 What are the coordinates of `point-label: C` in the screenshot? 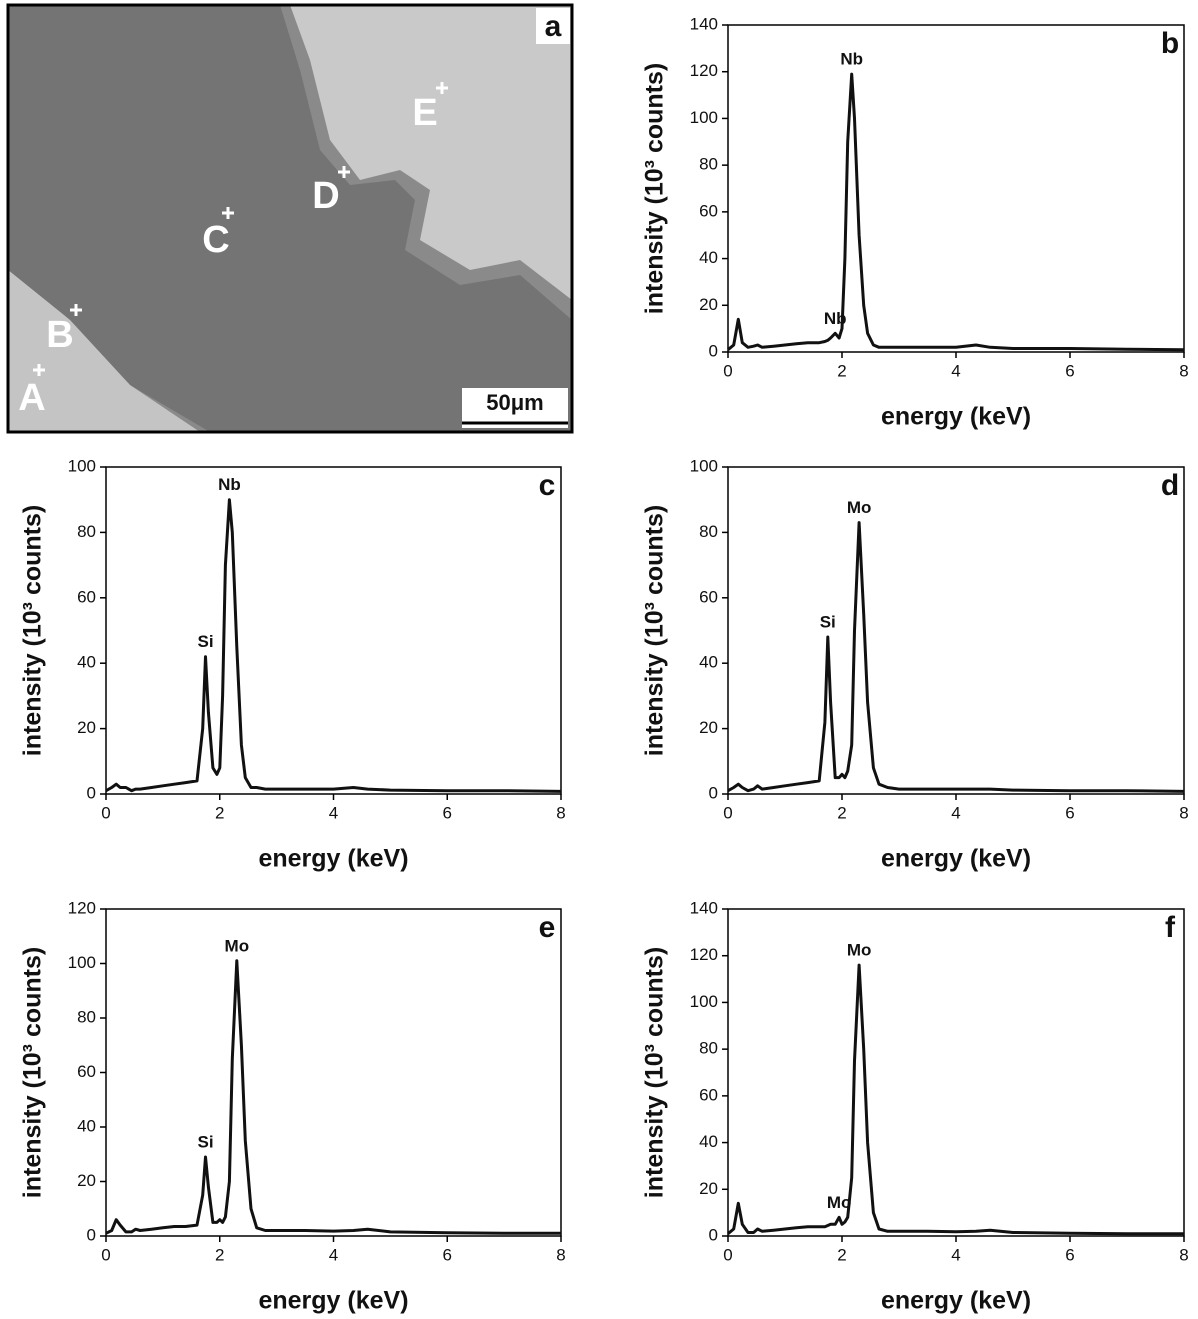 It's located at (215, 240).